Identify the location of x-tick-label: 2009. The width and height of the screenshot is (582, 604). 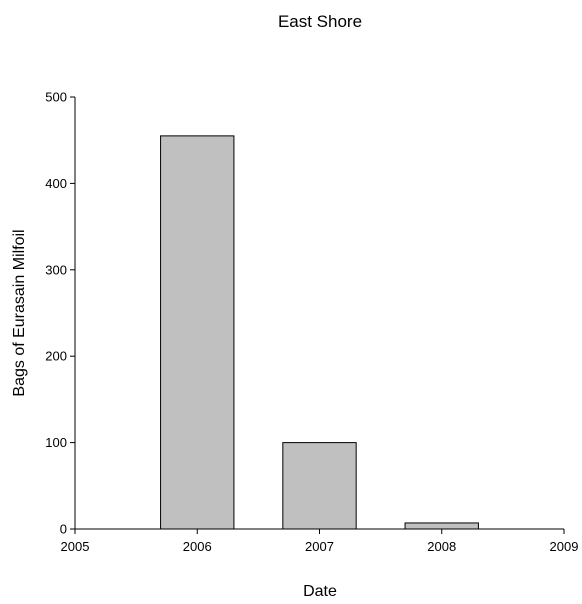
(564, 546).